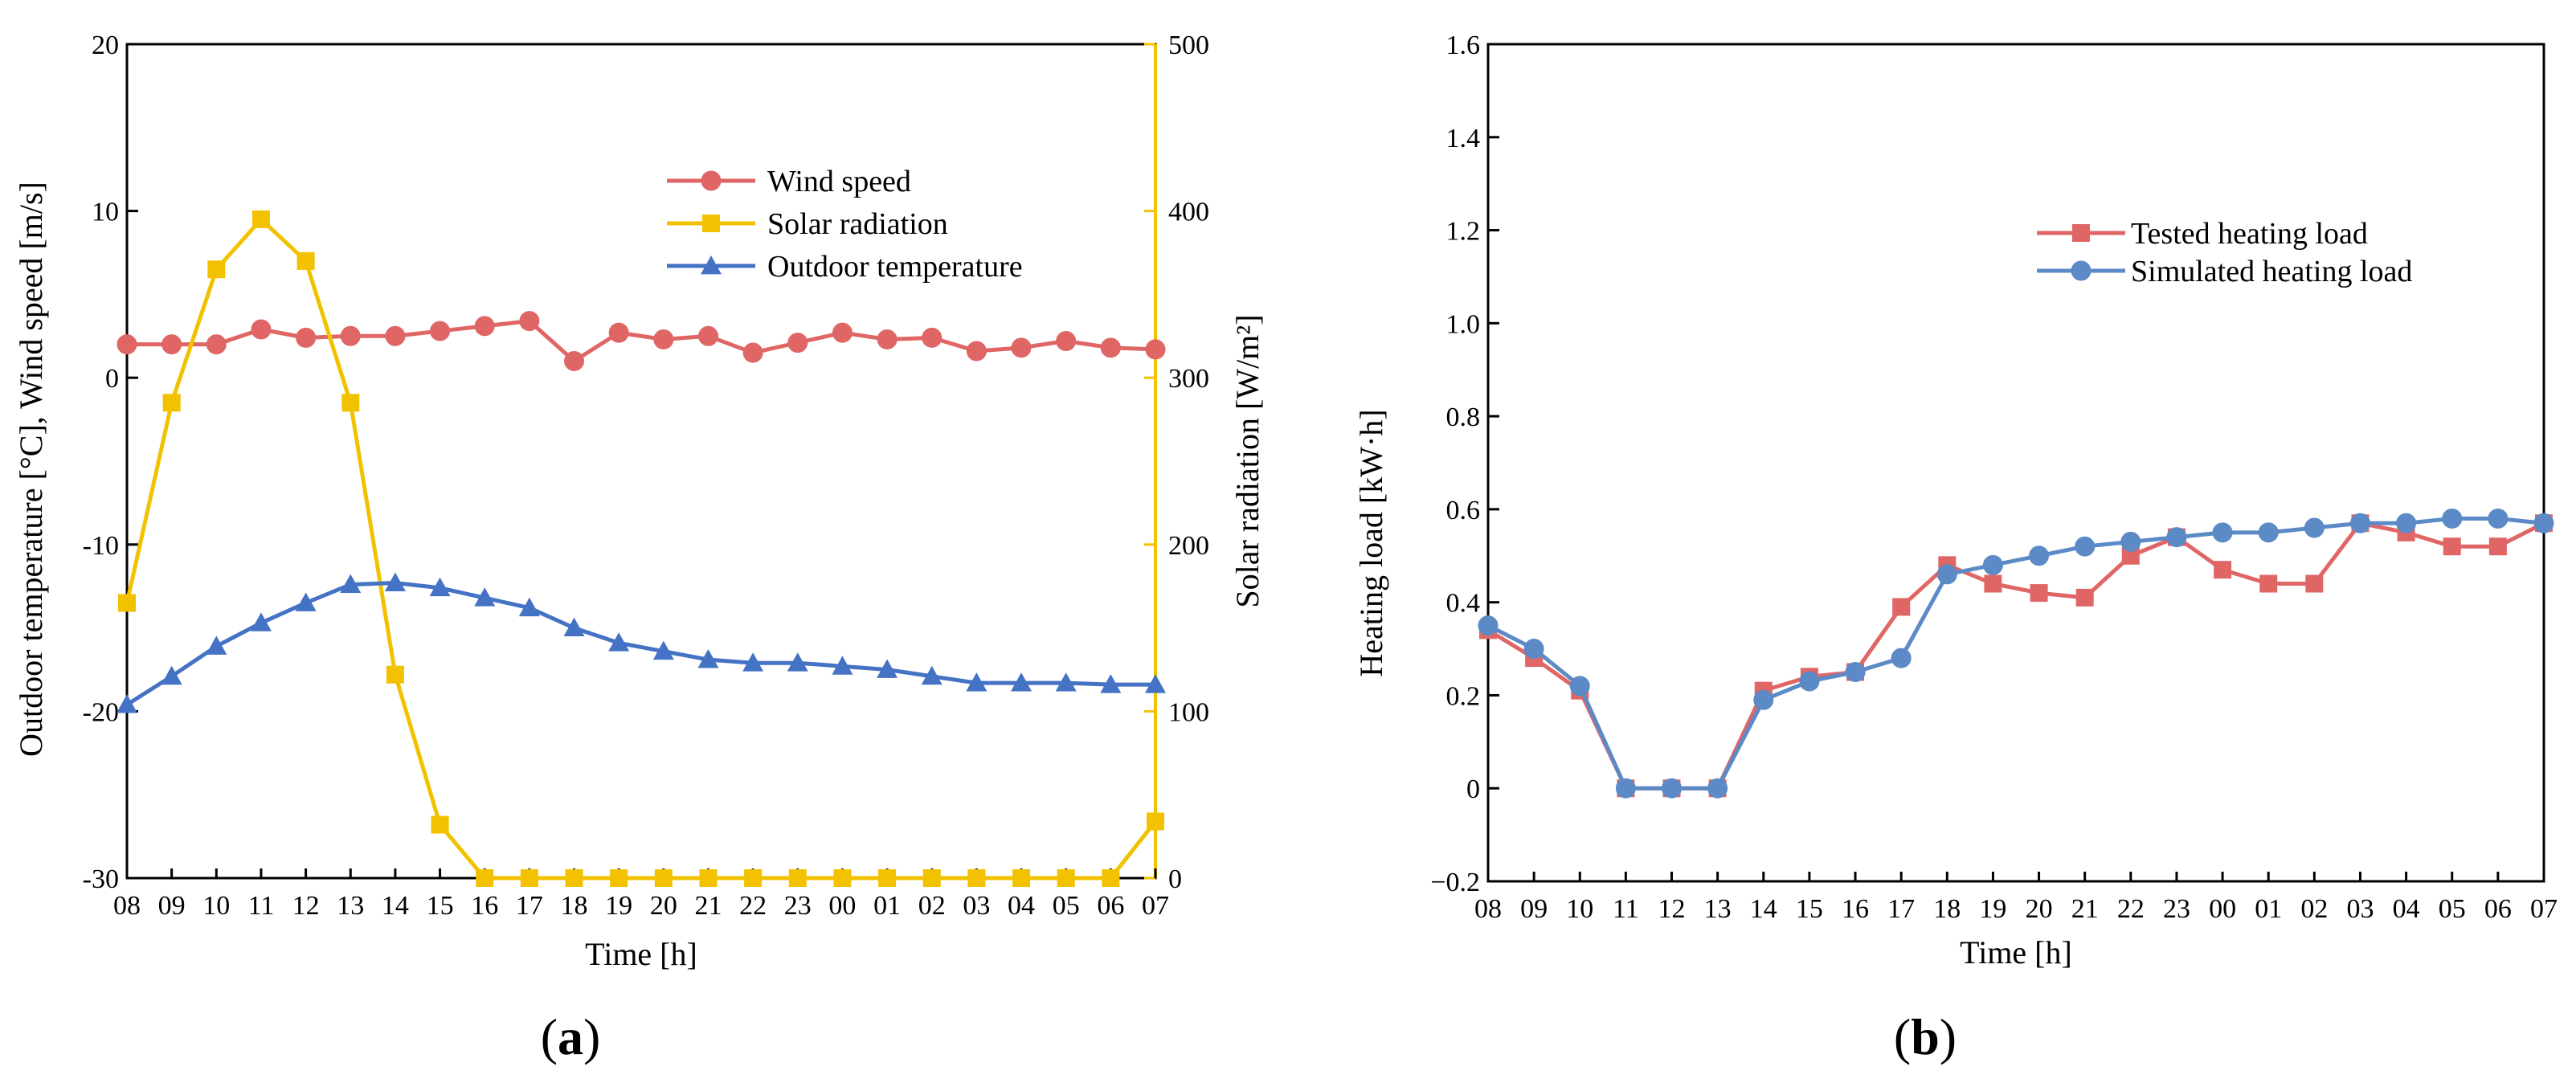  I want to click on panel-a-left-tick-label: -10, so click(101, 546).